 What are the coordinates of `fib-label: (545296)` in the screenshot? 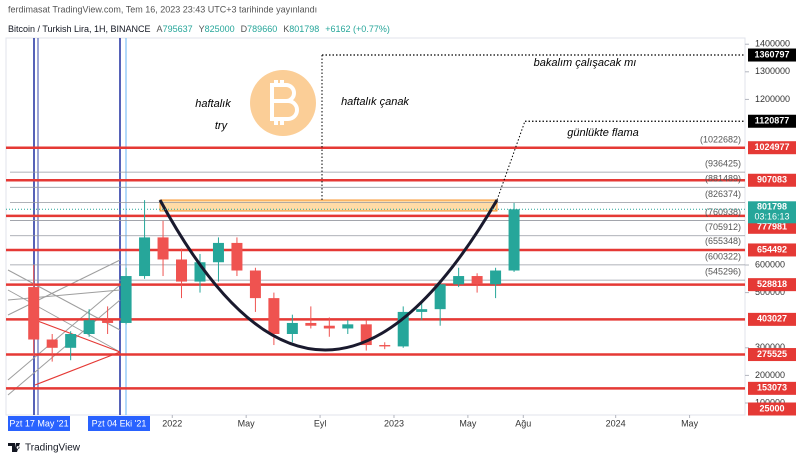 It's located at (723, 271).